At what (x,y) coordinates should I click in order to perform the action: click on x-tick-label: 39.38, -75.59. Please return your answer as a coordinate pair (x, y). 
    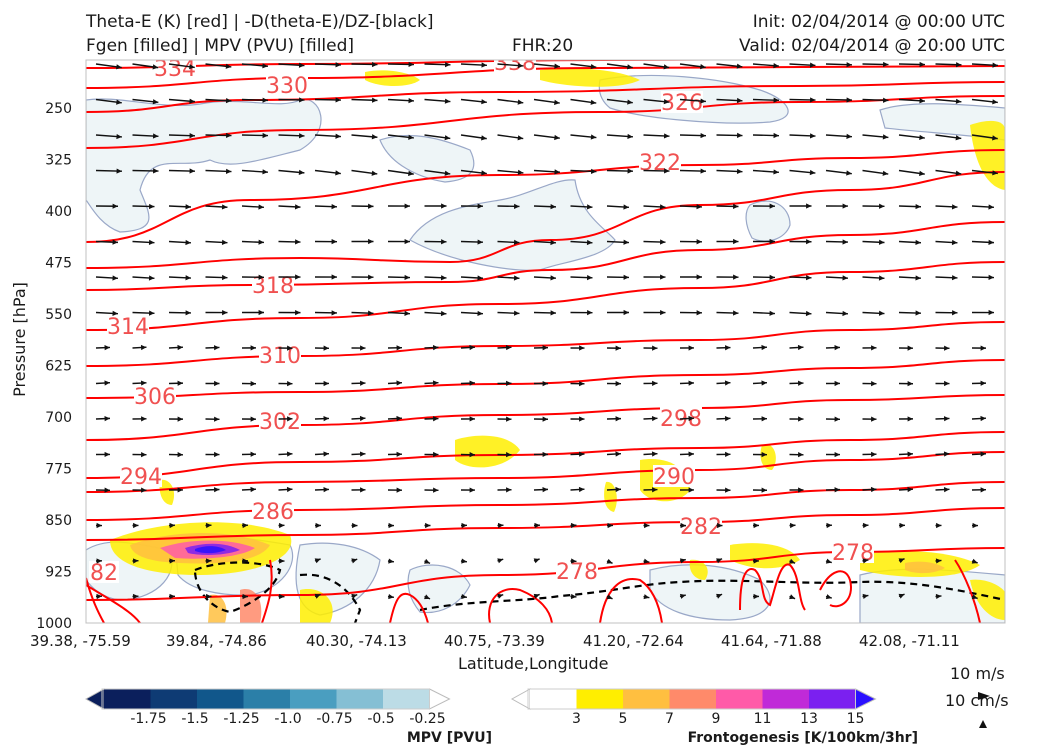
    Looking at the image, I should click on (80, 641).